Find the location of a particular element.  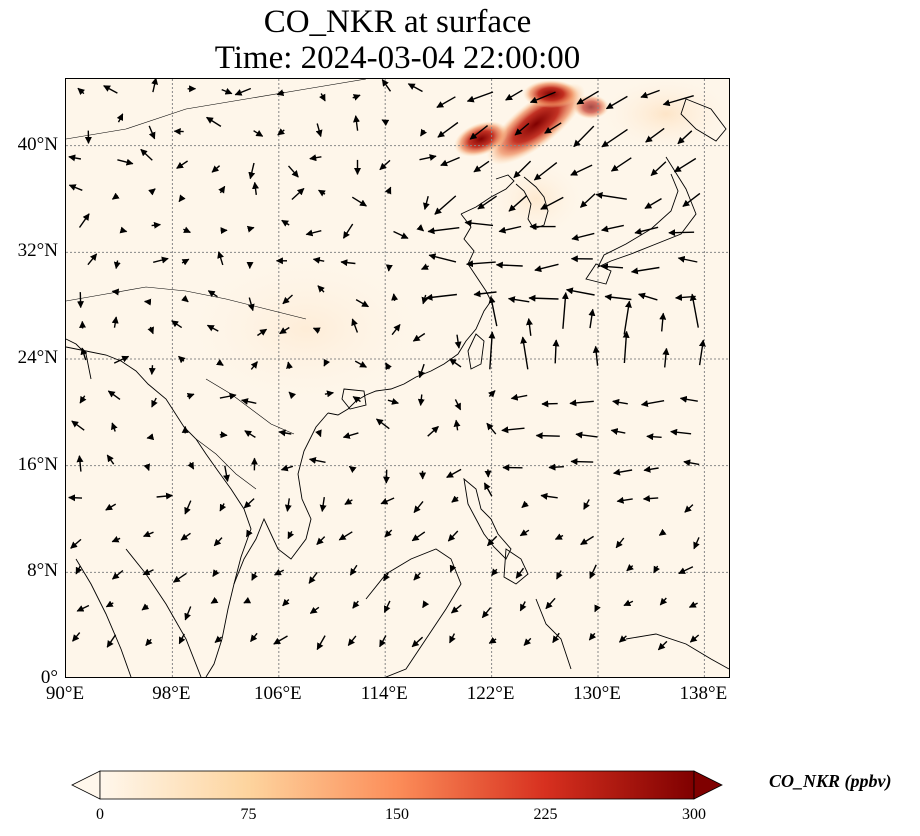

y-tick-label: 32°N is located at coordinates (37, 251).